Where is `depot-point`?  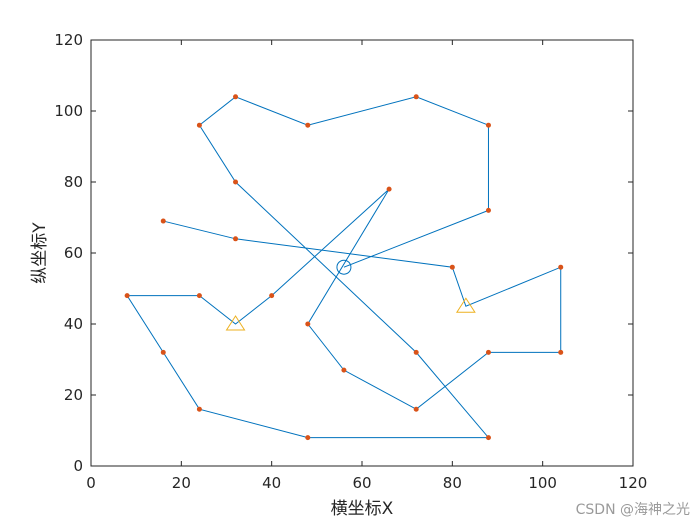 depot-point is located at coordinates (344, 267).